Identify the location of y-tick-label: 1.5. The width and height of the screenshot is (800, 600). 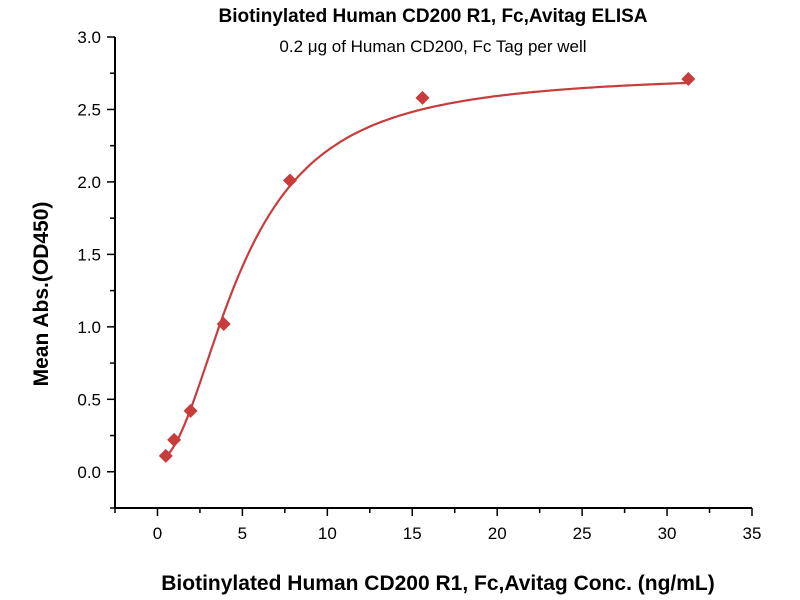
(89, 254).